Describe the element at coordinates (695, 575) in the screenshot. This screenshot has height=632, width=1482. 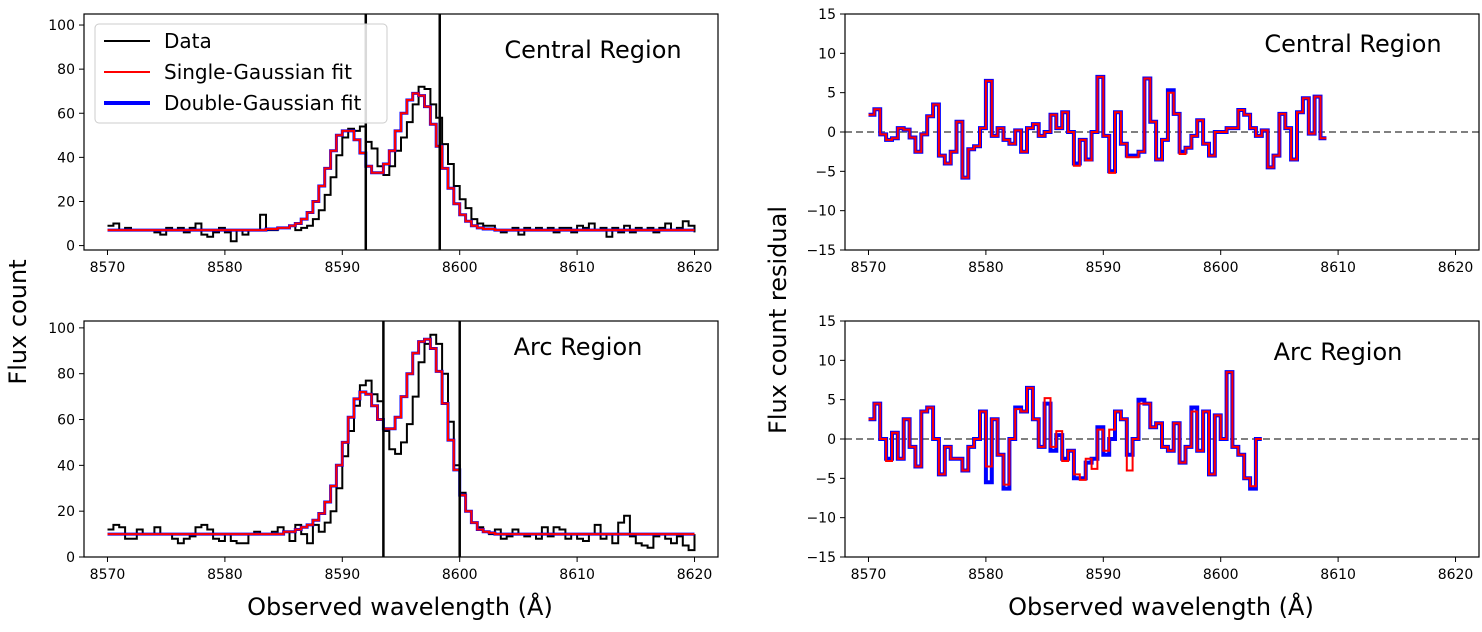
I see `arc-region-flux-x-tick-label: 8620` at that location.